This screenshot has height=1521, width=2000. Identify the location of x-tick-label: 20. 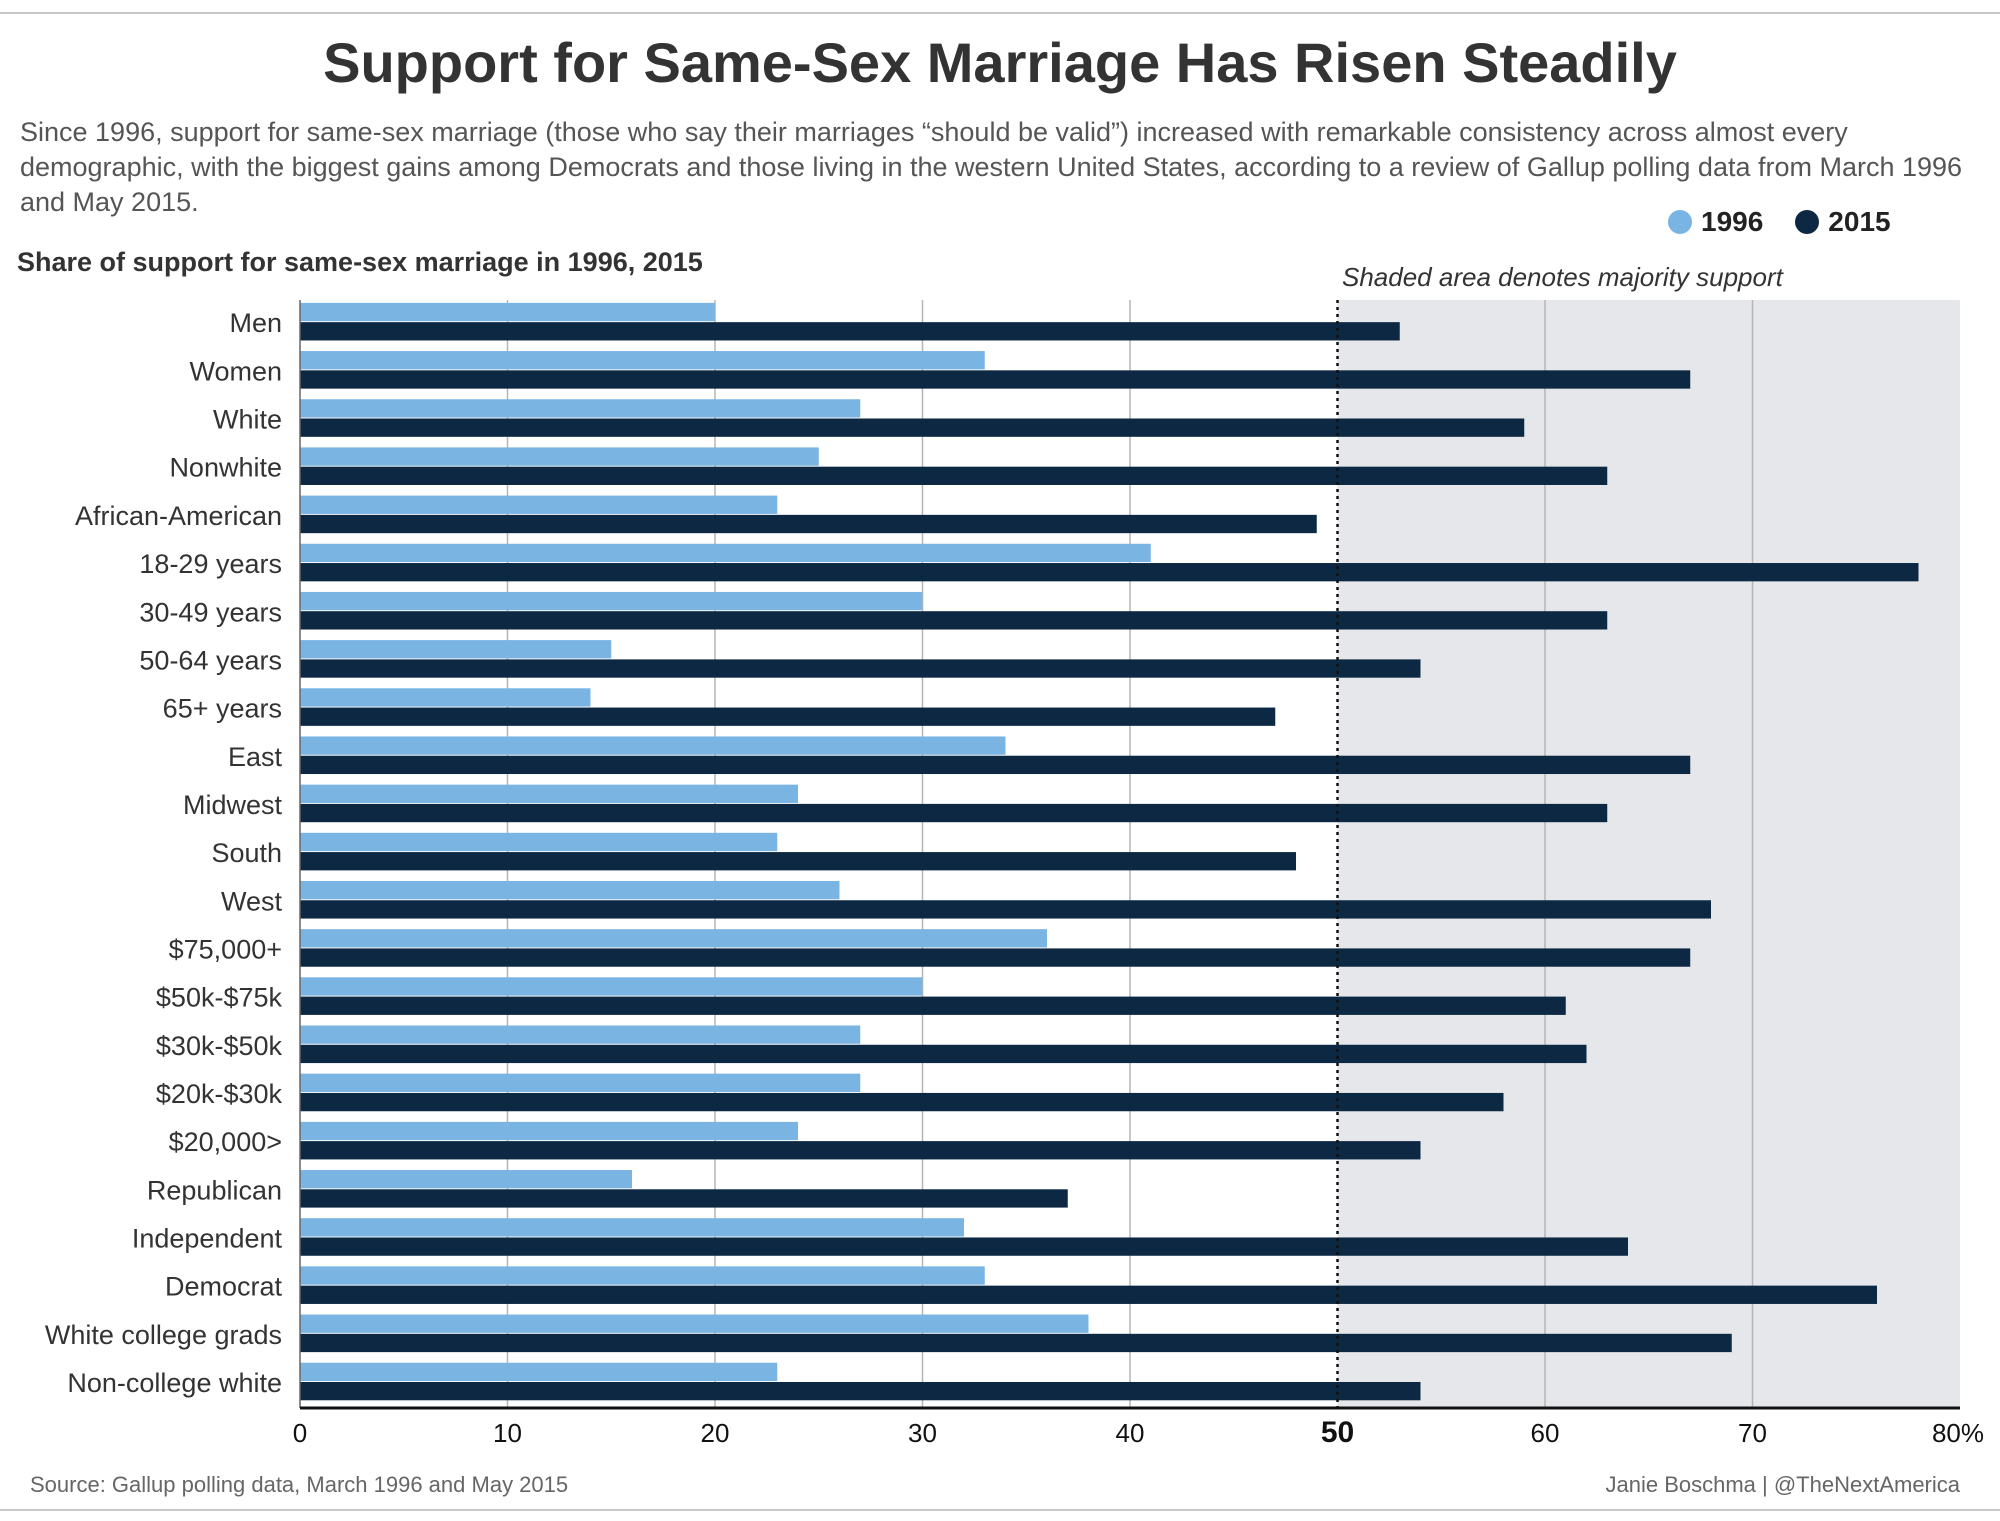
(715, 1433).